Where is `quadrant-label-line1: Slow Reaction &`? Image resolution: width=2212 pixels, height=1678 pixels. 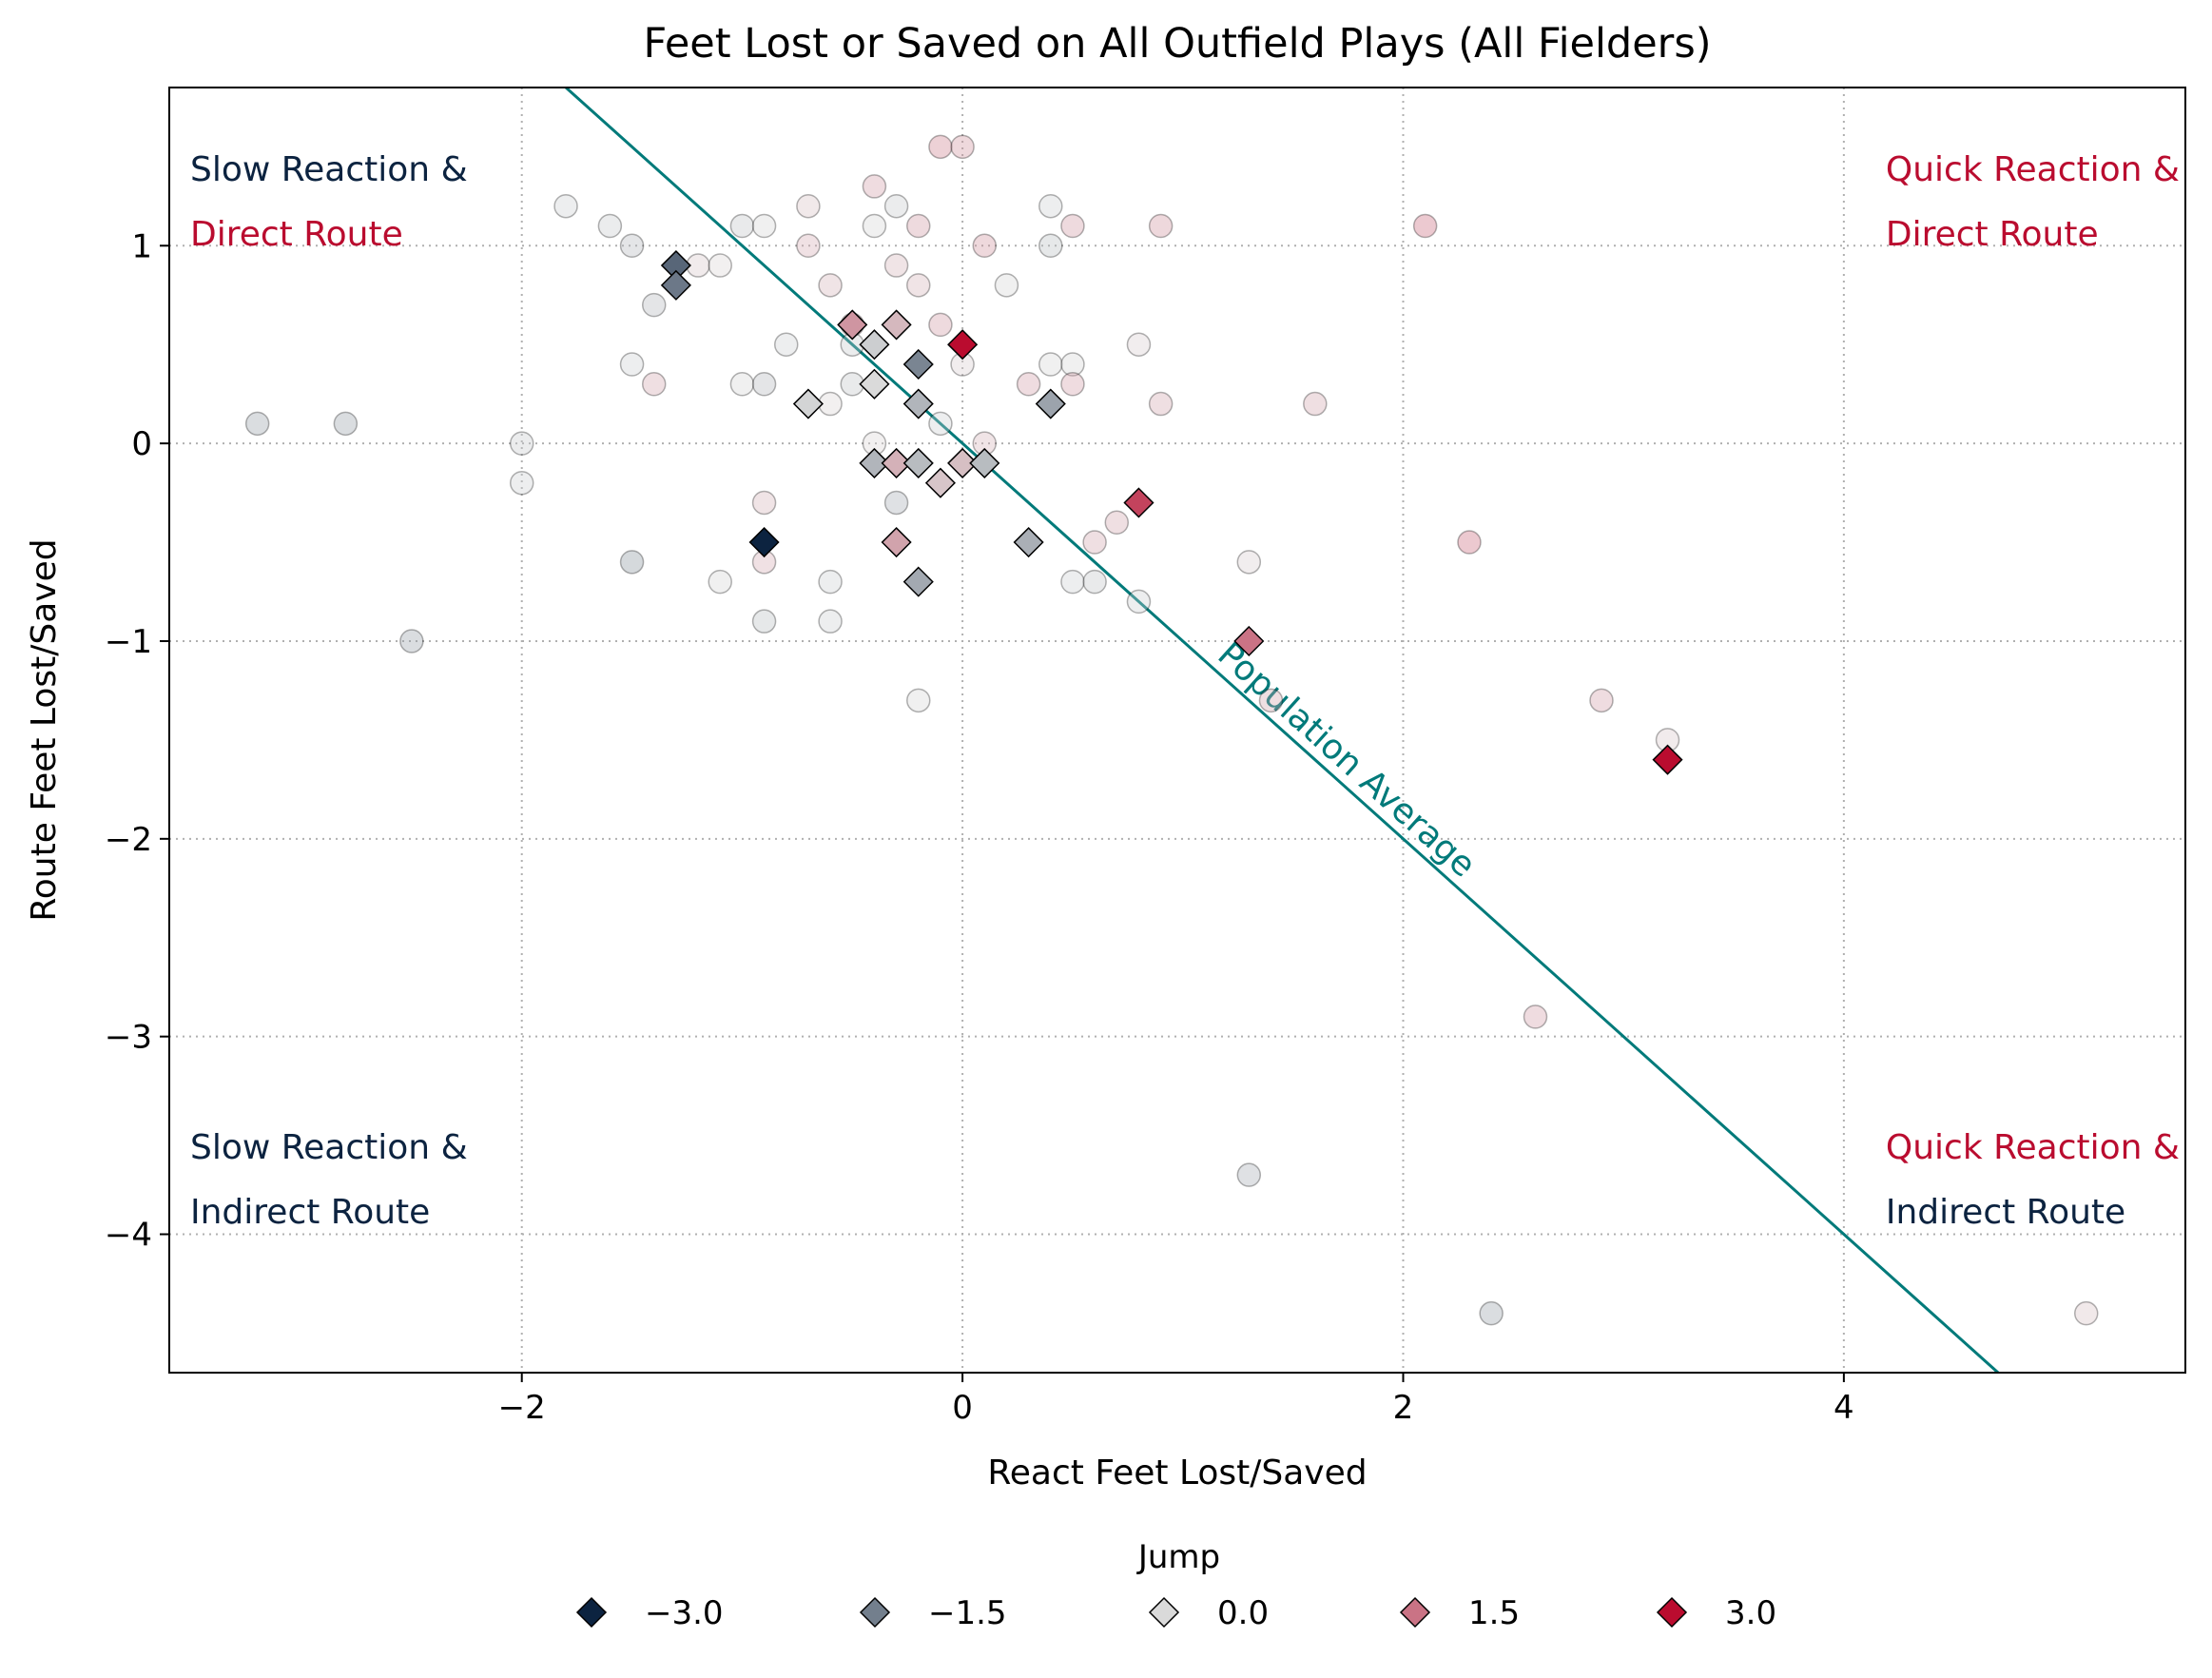 quadrant-label-line1: Slow Reaction & is located at coordinates (329, 1147).